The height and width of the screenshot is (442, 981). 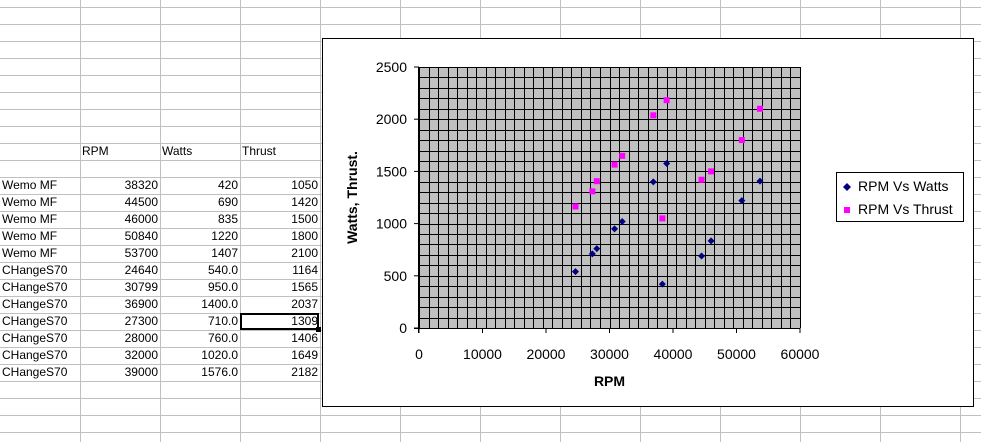 What do you see at coordinates (304, 287) in the screenshot?
I see `cell-thrust: 1565` at bounding box center [304, 287].